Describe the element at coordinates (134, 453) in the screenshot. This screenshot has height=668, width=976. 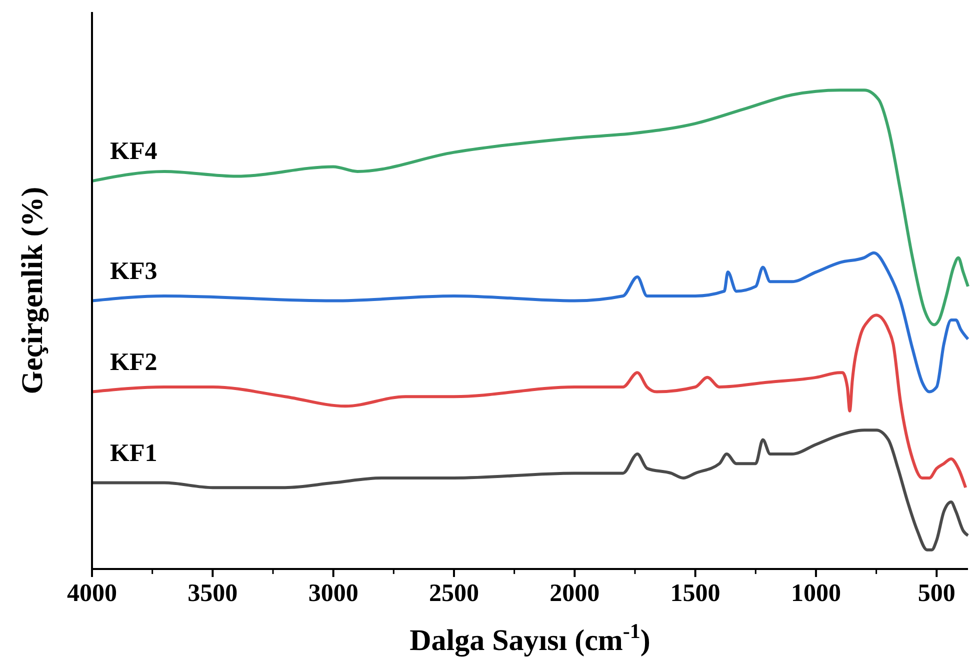
I see `series-label: KF1` at that location.